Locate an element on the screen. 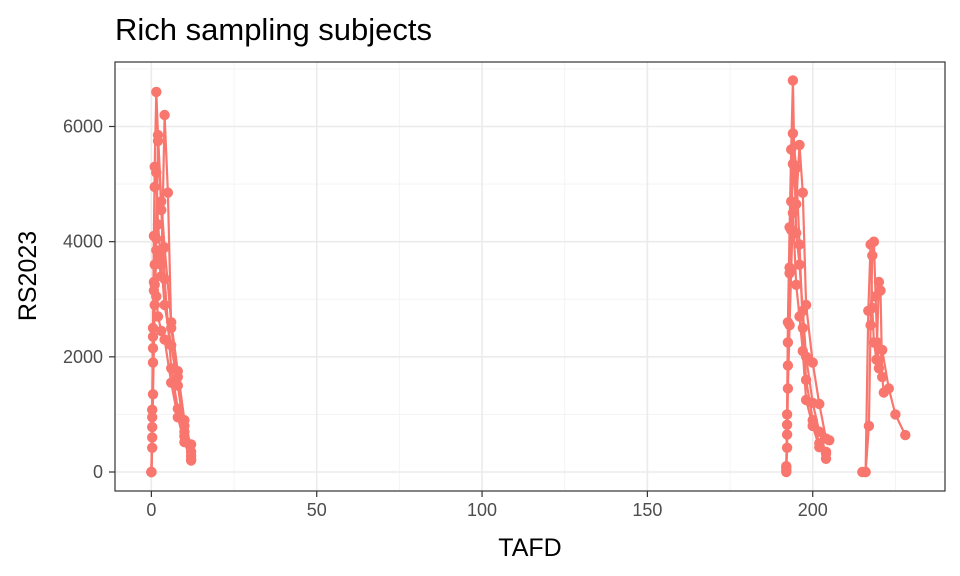 The image size is (960, 576). x-tick-label: 50 is located at coordinates (317, 510).